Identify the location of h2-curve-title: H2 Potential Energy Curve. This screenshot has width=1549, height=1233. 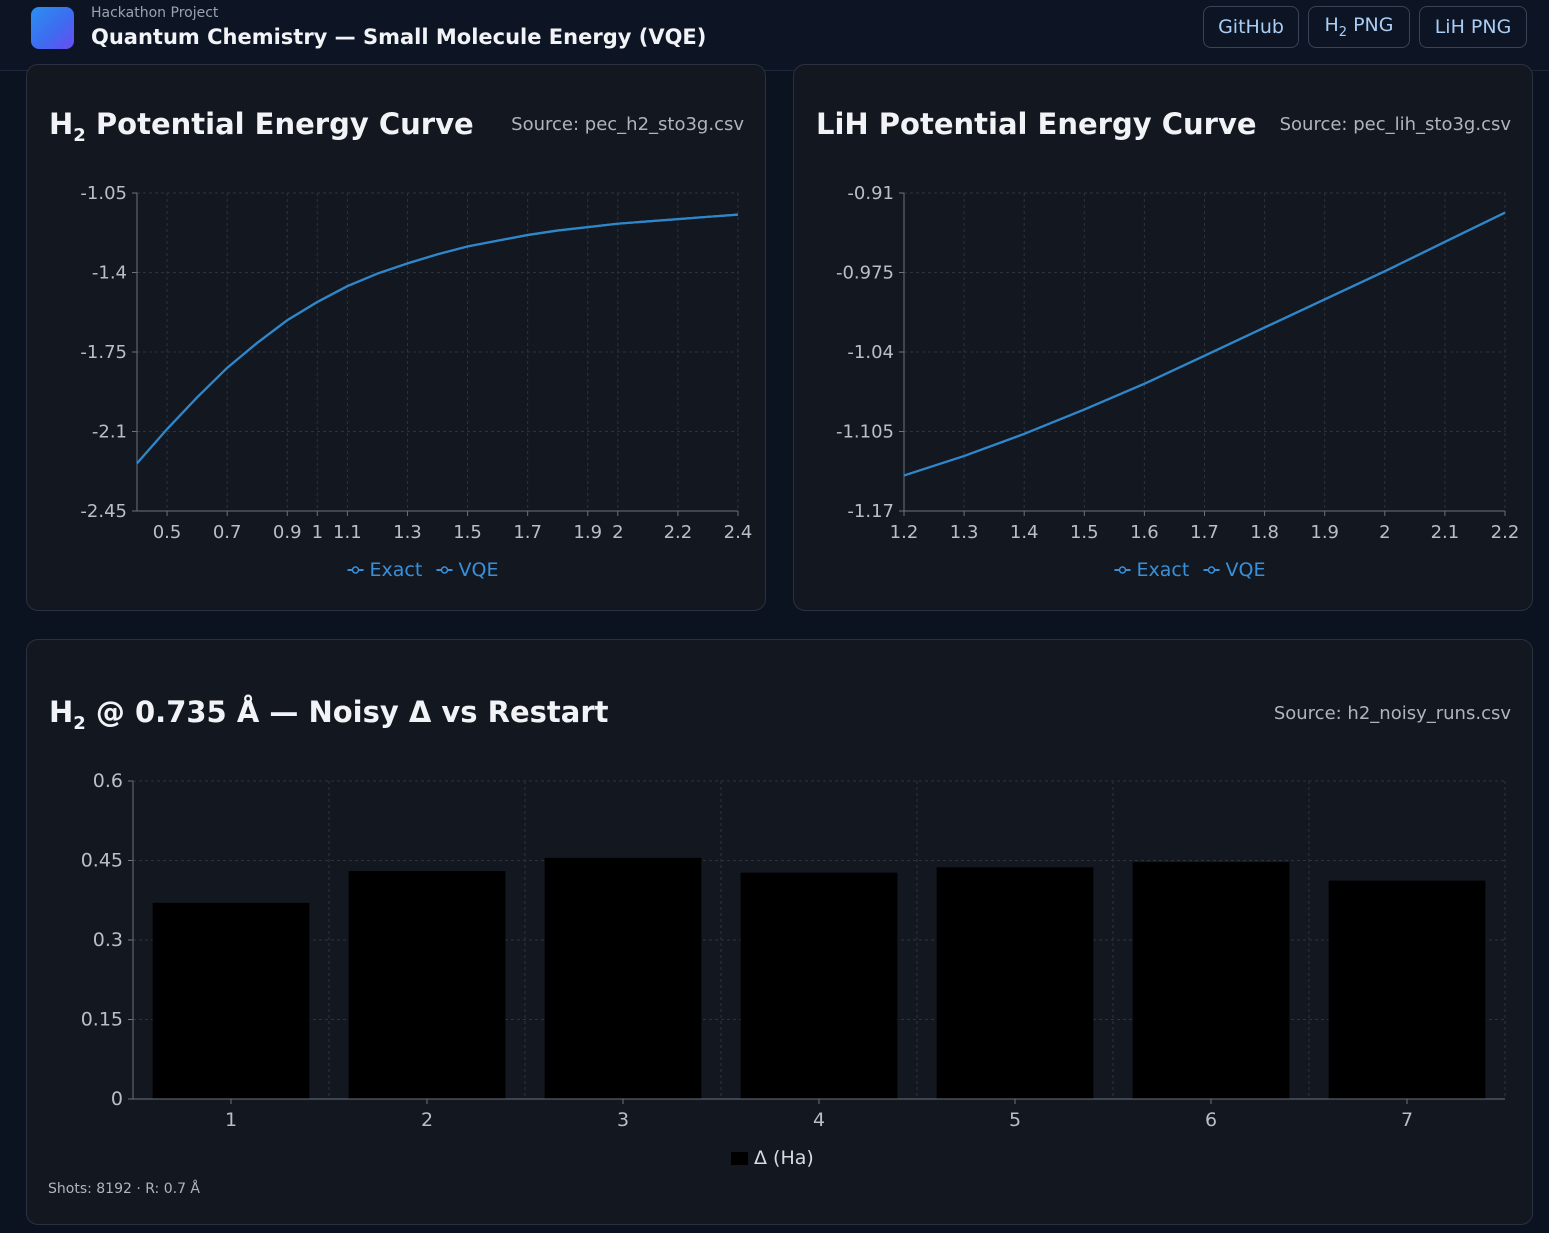
(261, 126).